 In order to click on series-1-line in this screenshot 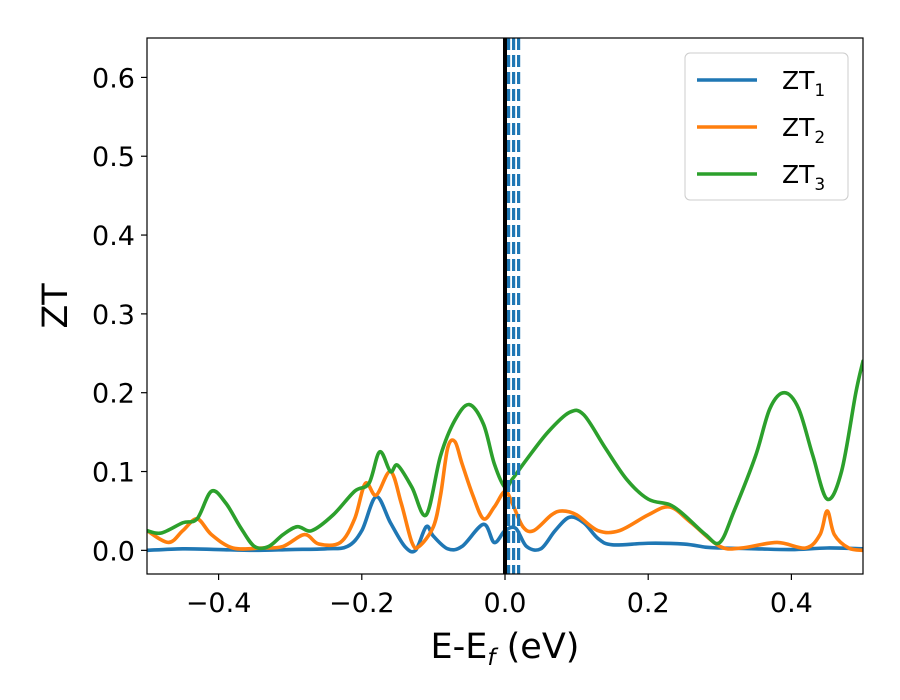, I will do `click(505, 524)`.